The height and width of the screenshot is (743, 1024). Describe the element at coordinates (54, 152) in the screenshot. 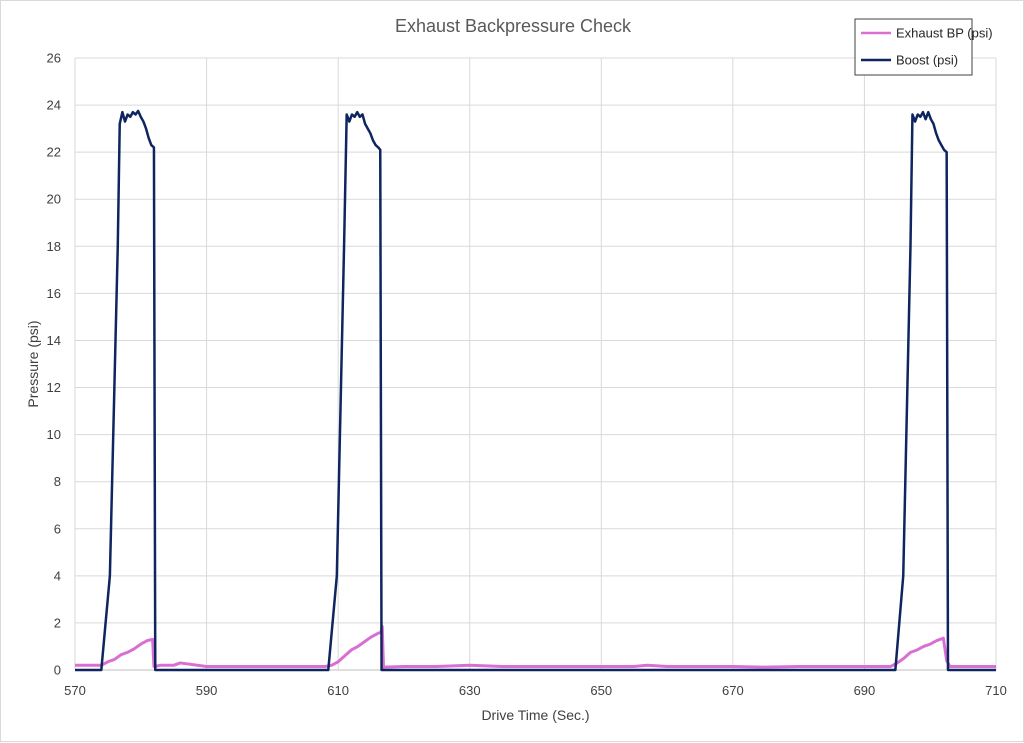

I see `y-tick-label: 22` at that location.